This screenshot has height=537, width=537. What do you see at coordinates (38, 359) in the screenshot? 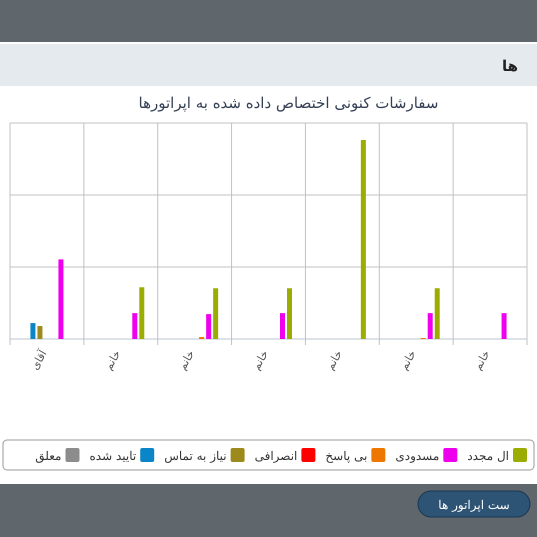
I see `x-tick-label: آقای` at bounding box center [38, 359].